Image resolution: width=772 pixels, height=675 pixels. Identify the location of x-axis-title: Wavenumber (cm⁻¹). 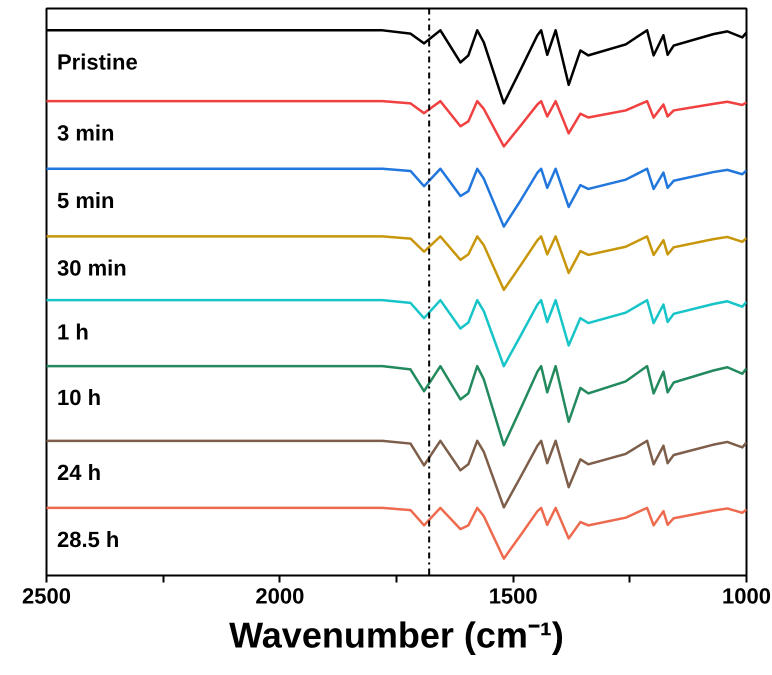
(396, 635).